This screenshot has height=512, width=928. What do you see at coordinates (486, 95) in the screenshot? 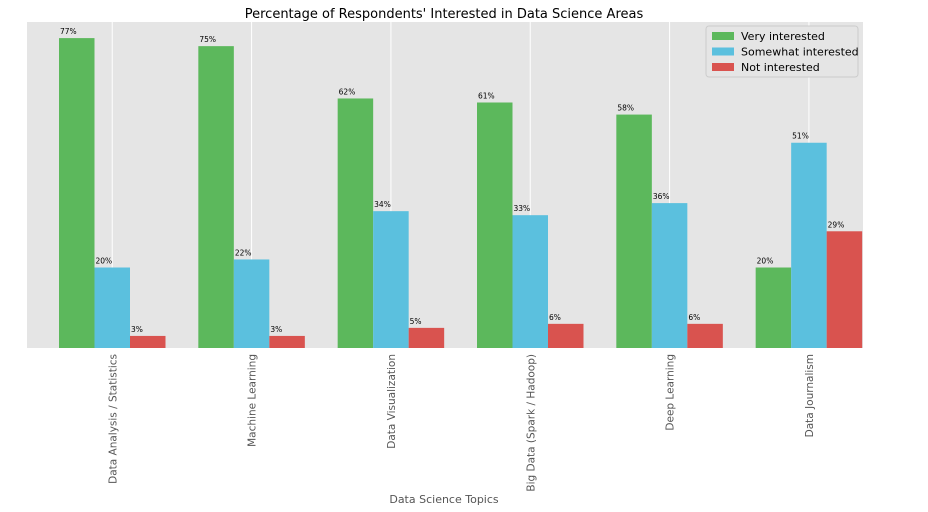
I see `data-label: 61%` at bounding box center [486, 95].